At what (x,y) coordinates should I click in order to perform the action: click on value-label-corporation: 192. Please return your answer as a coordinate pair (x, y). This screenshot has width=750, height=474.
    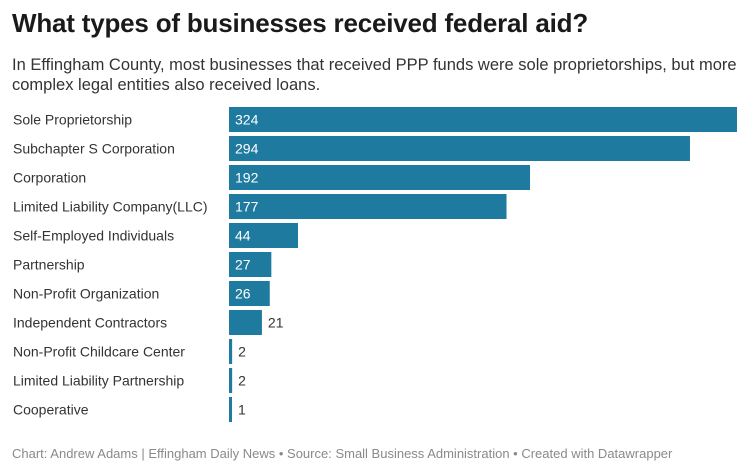
    Looking at the image, I should click on (247, 178).